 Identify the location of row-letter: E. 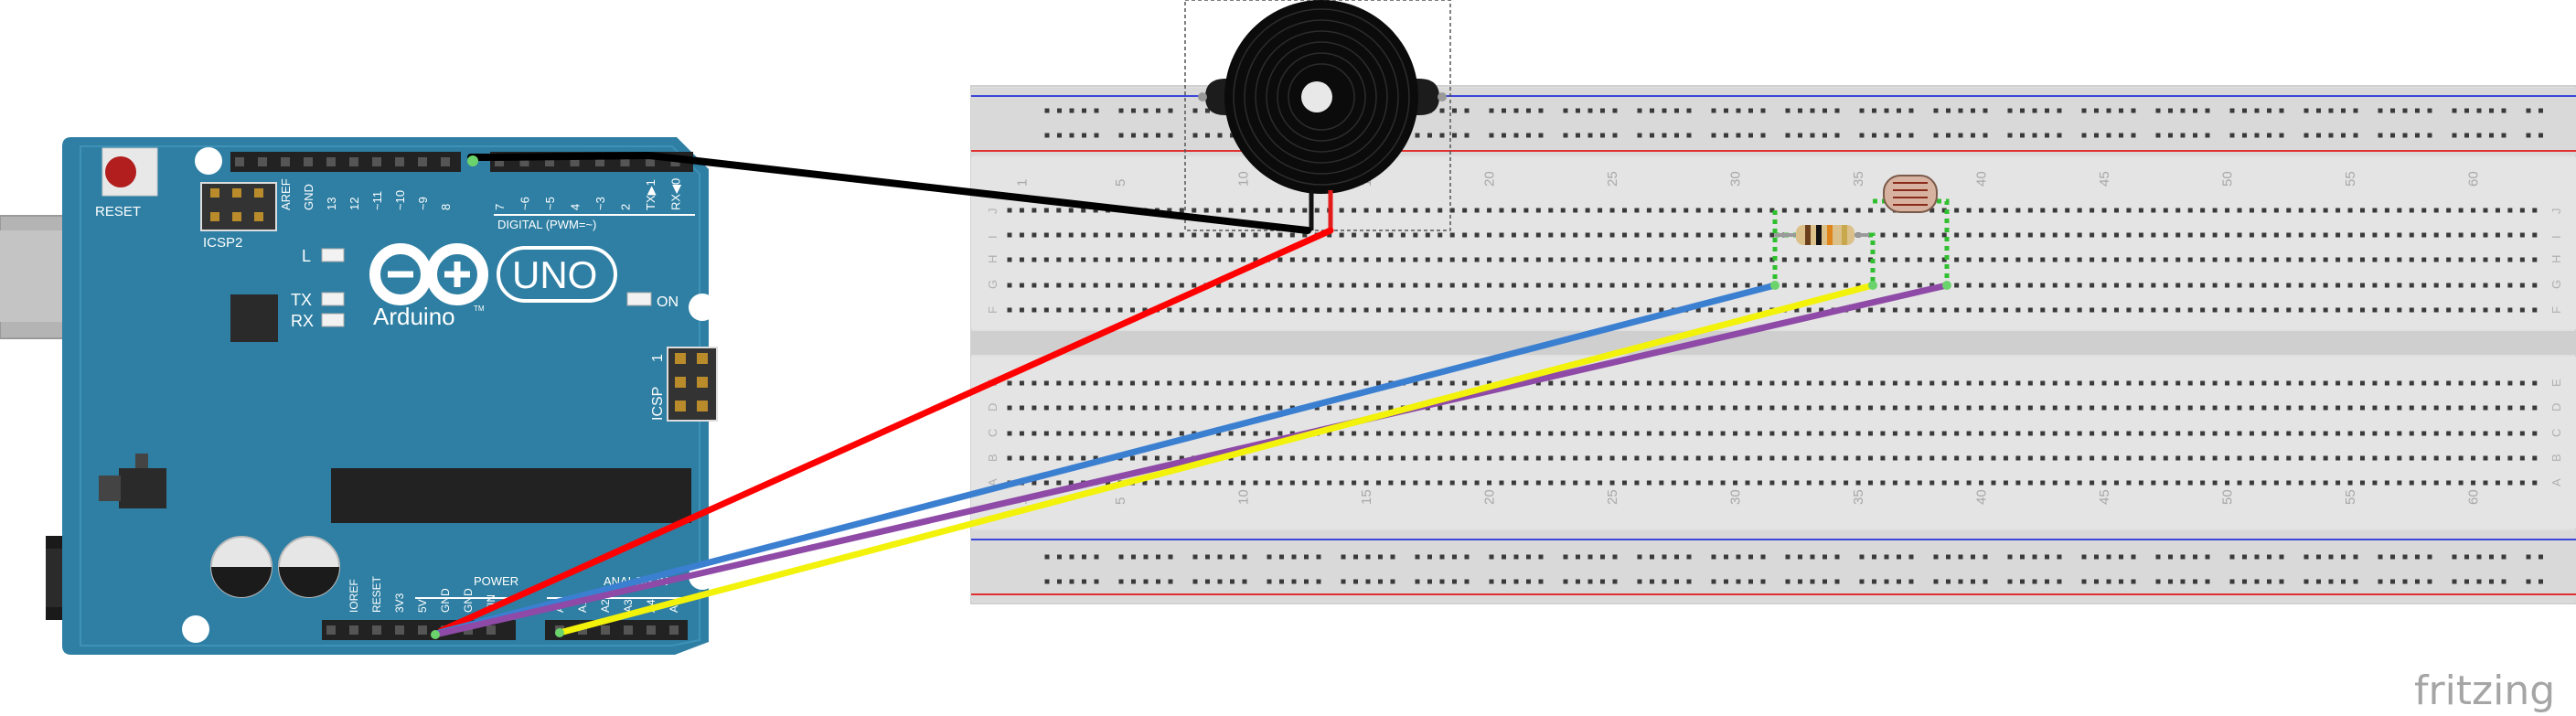
(2556, 383).